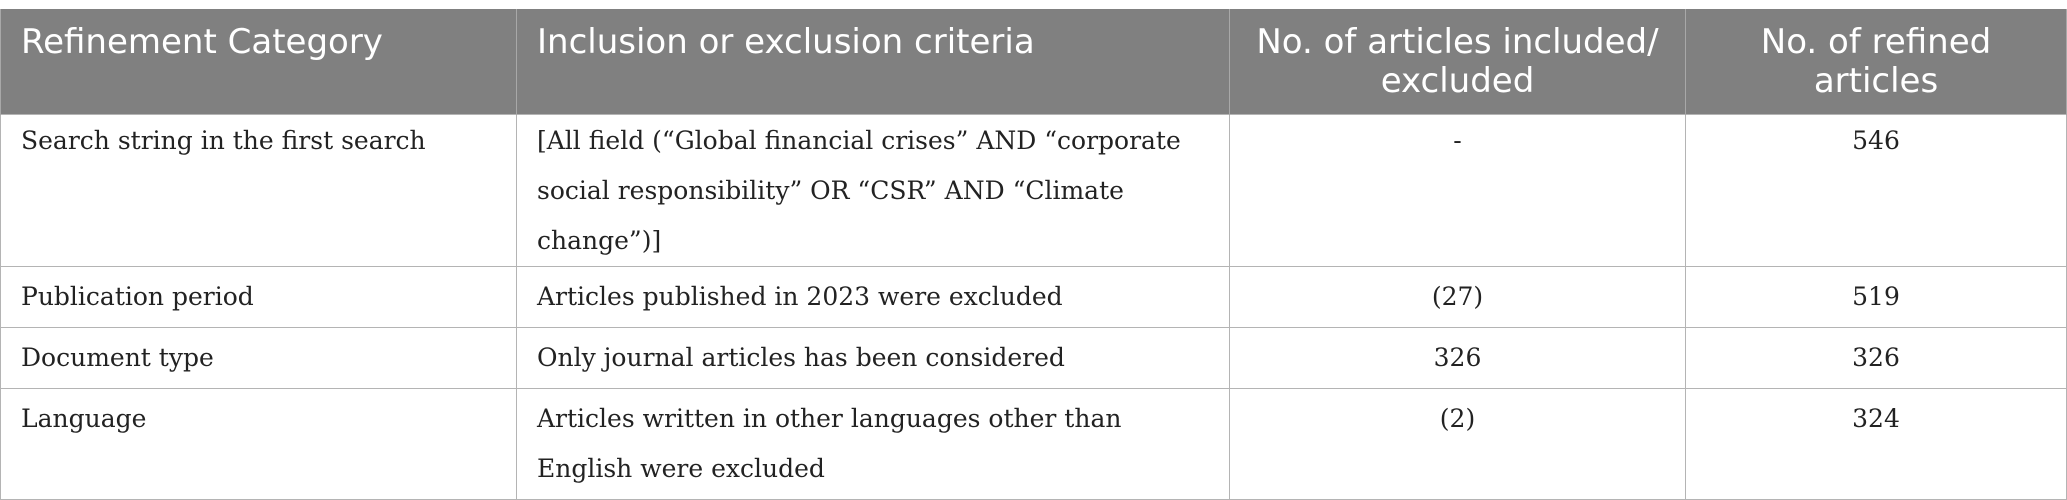 The image size is (2067, 500). Describe the element at coordinates (873, 62) in the screenshot. I see `header-criteria: Inclusion or exclusion criteria` at that location.